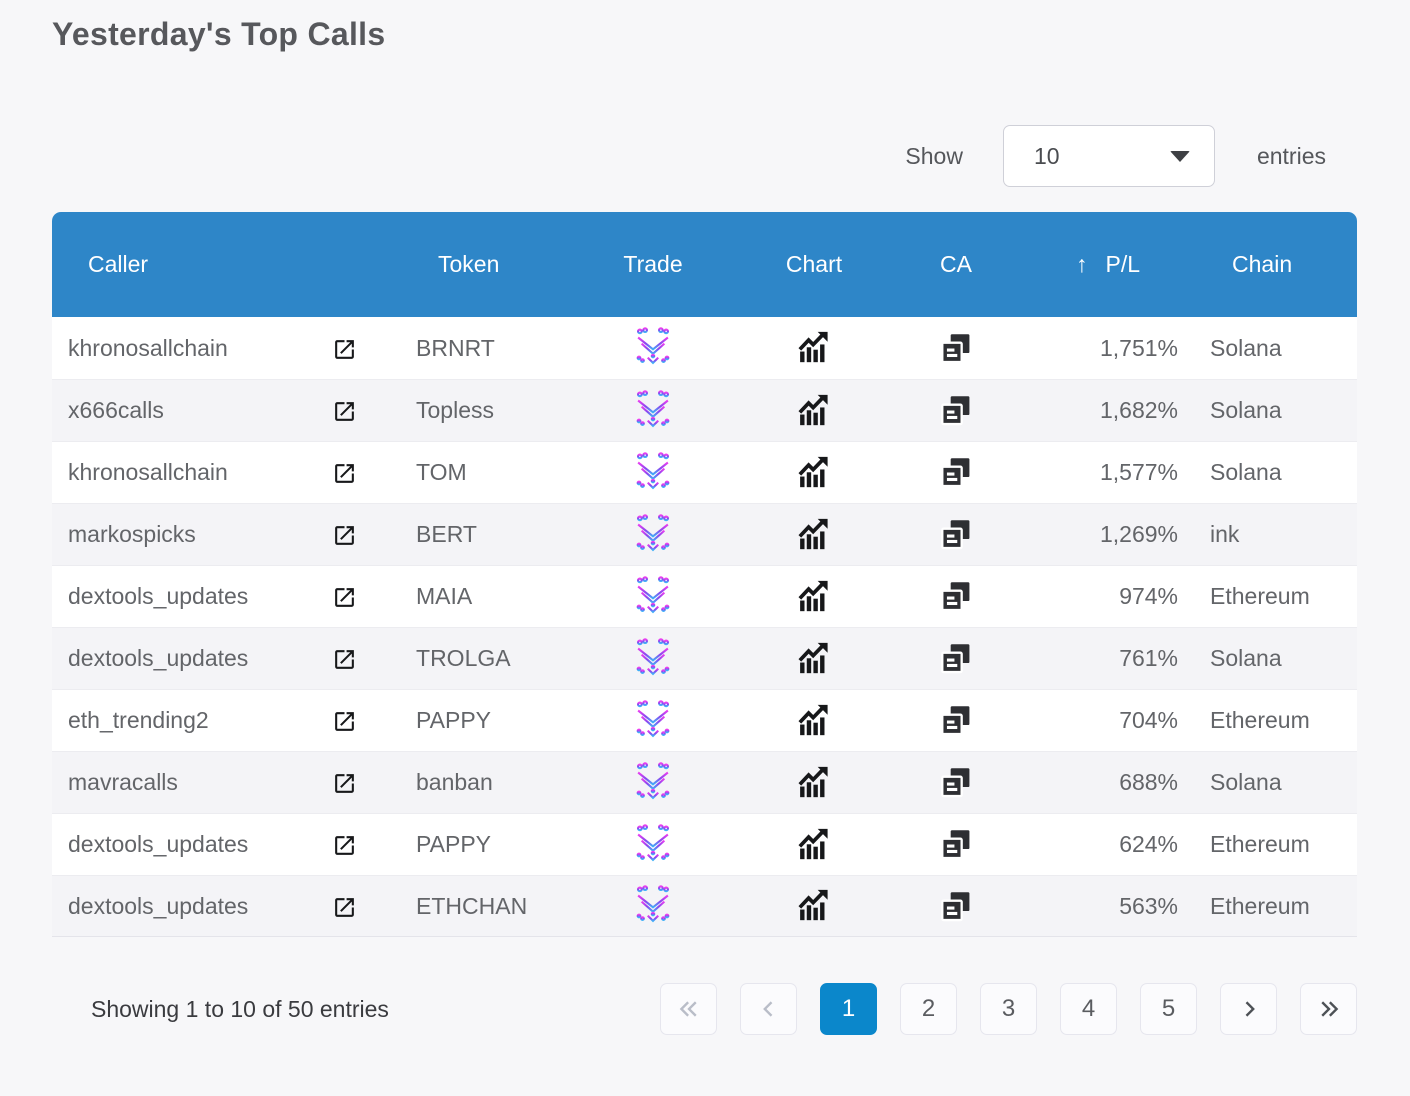  Describe the element at coordinates (469, 534) in the screenshot. I see `token-name: BERT` at that location.